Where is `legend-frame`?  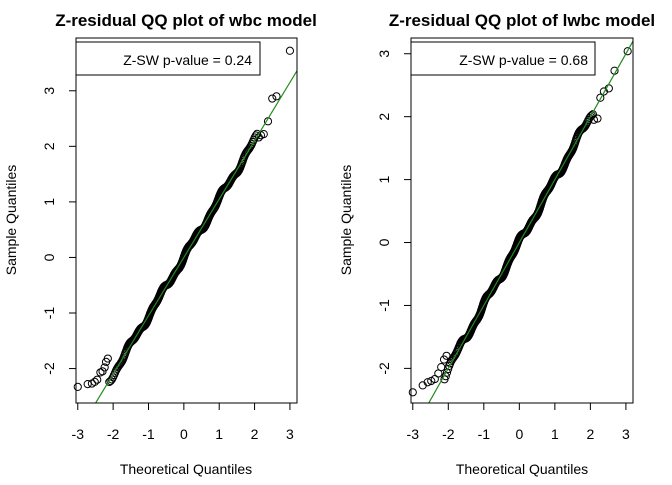
legend-frame is located at coordinates (168, 58).